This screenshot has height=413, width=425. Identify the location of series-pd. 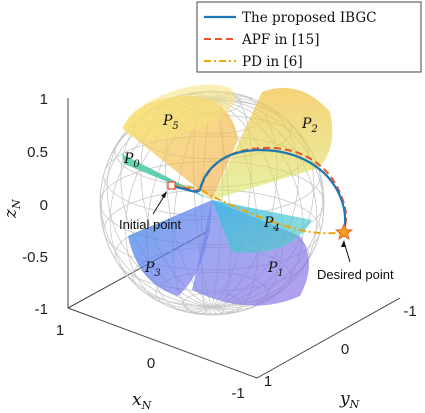
(258, 210).